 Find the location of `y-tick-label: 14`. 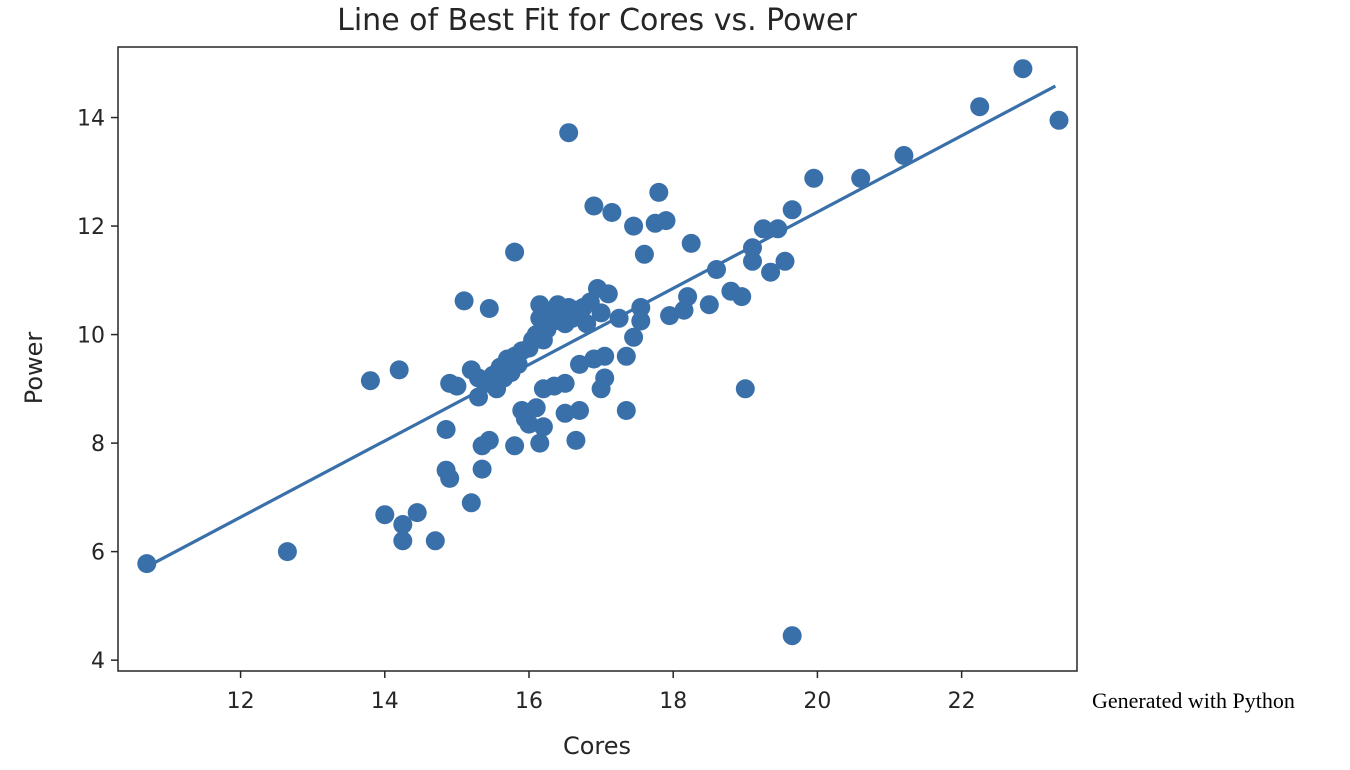

y-tick-label: 14 is located at coordinates (91, 119).